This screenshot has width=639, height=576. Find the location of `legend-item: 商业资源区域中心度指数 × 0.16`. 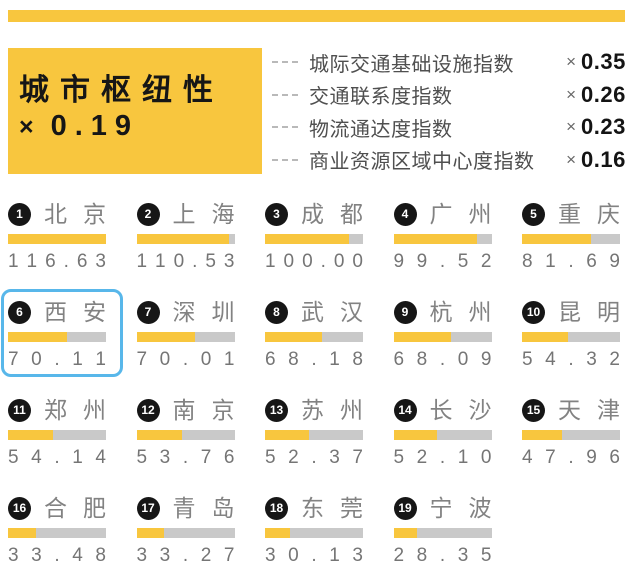

legend-item: 商业资源区域中心度指数 × 0.16 is located at coordinates (448, 160).